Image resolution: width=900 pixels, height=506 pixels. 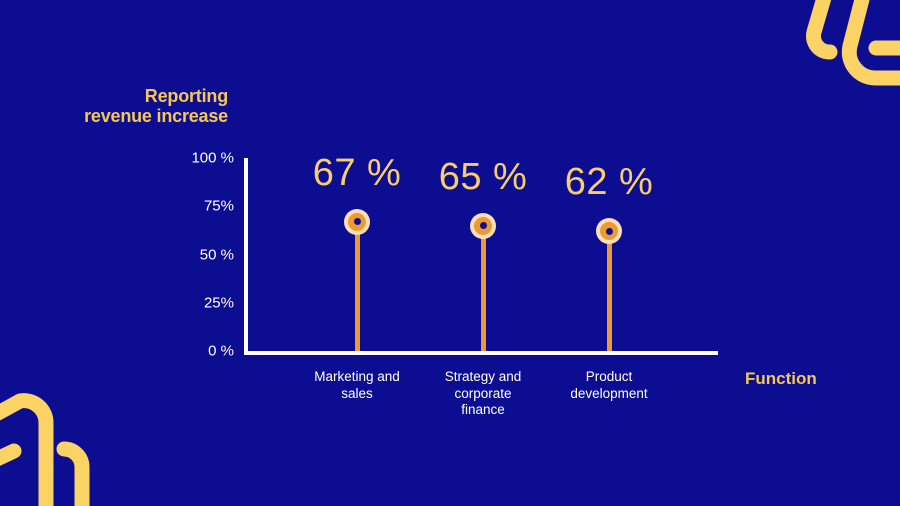 I want to click on x-axis-category-label-line: development, so click(x=609, y=393).